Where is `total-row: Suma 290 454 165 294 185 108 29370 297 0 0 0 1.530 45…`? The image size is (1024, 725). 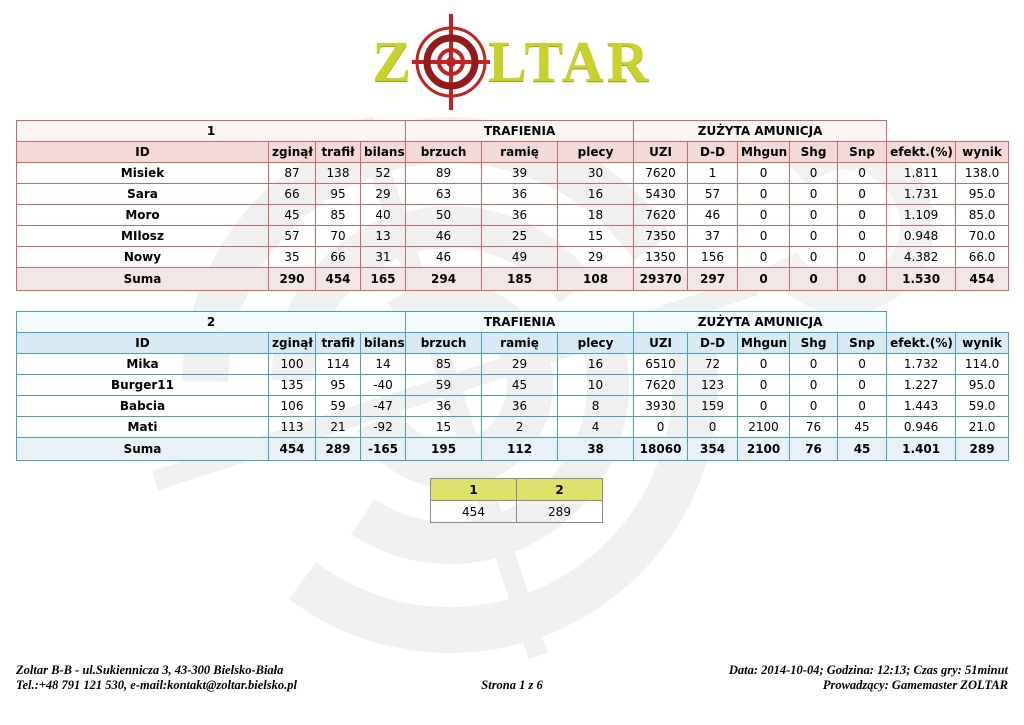 total-row: Suma 290 454 165 294 185 108 29370 297 0 0 0 1.530 45… is located at coordinates (513, 279).